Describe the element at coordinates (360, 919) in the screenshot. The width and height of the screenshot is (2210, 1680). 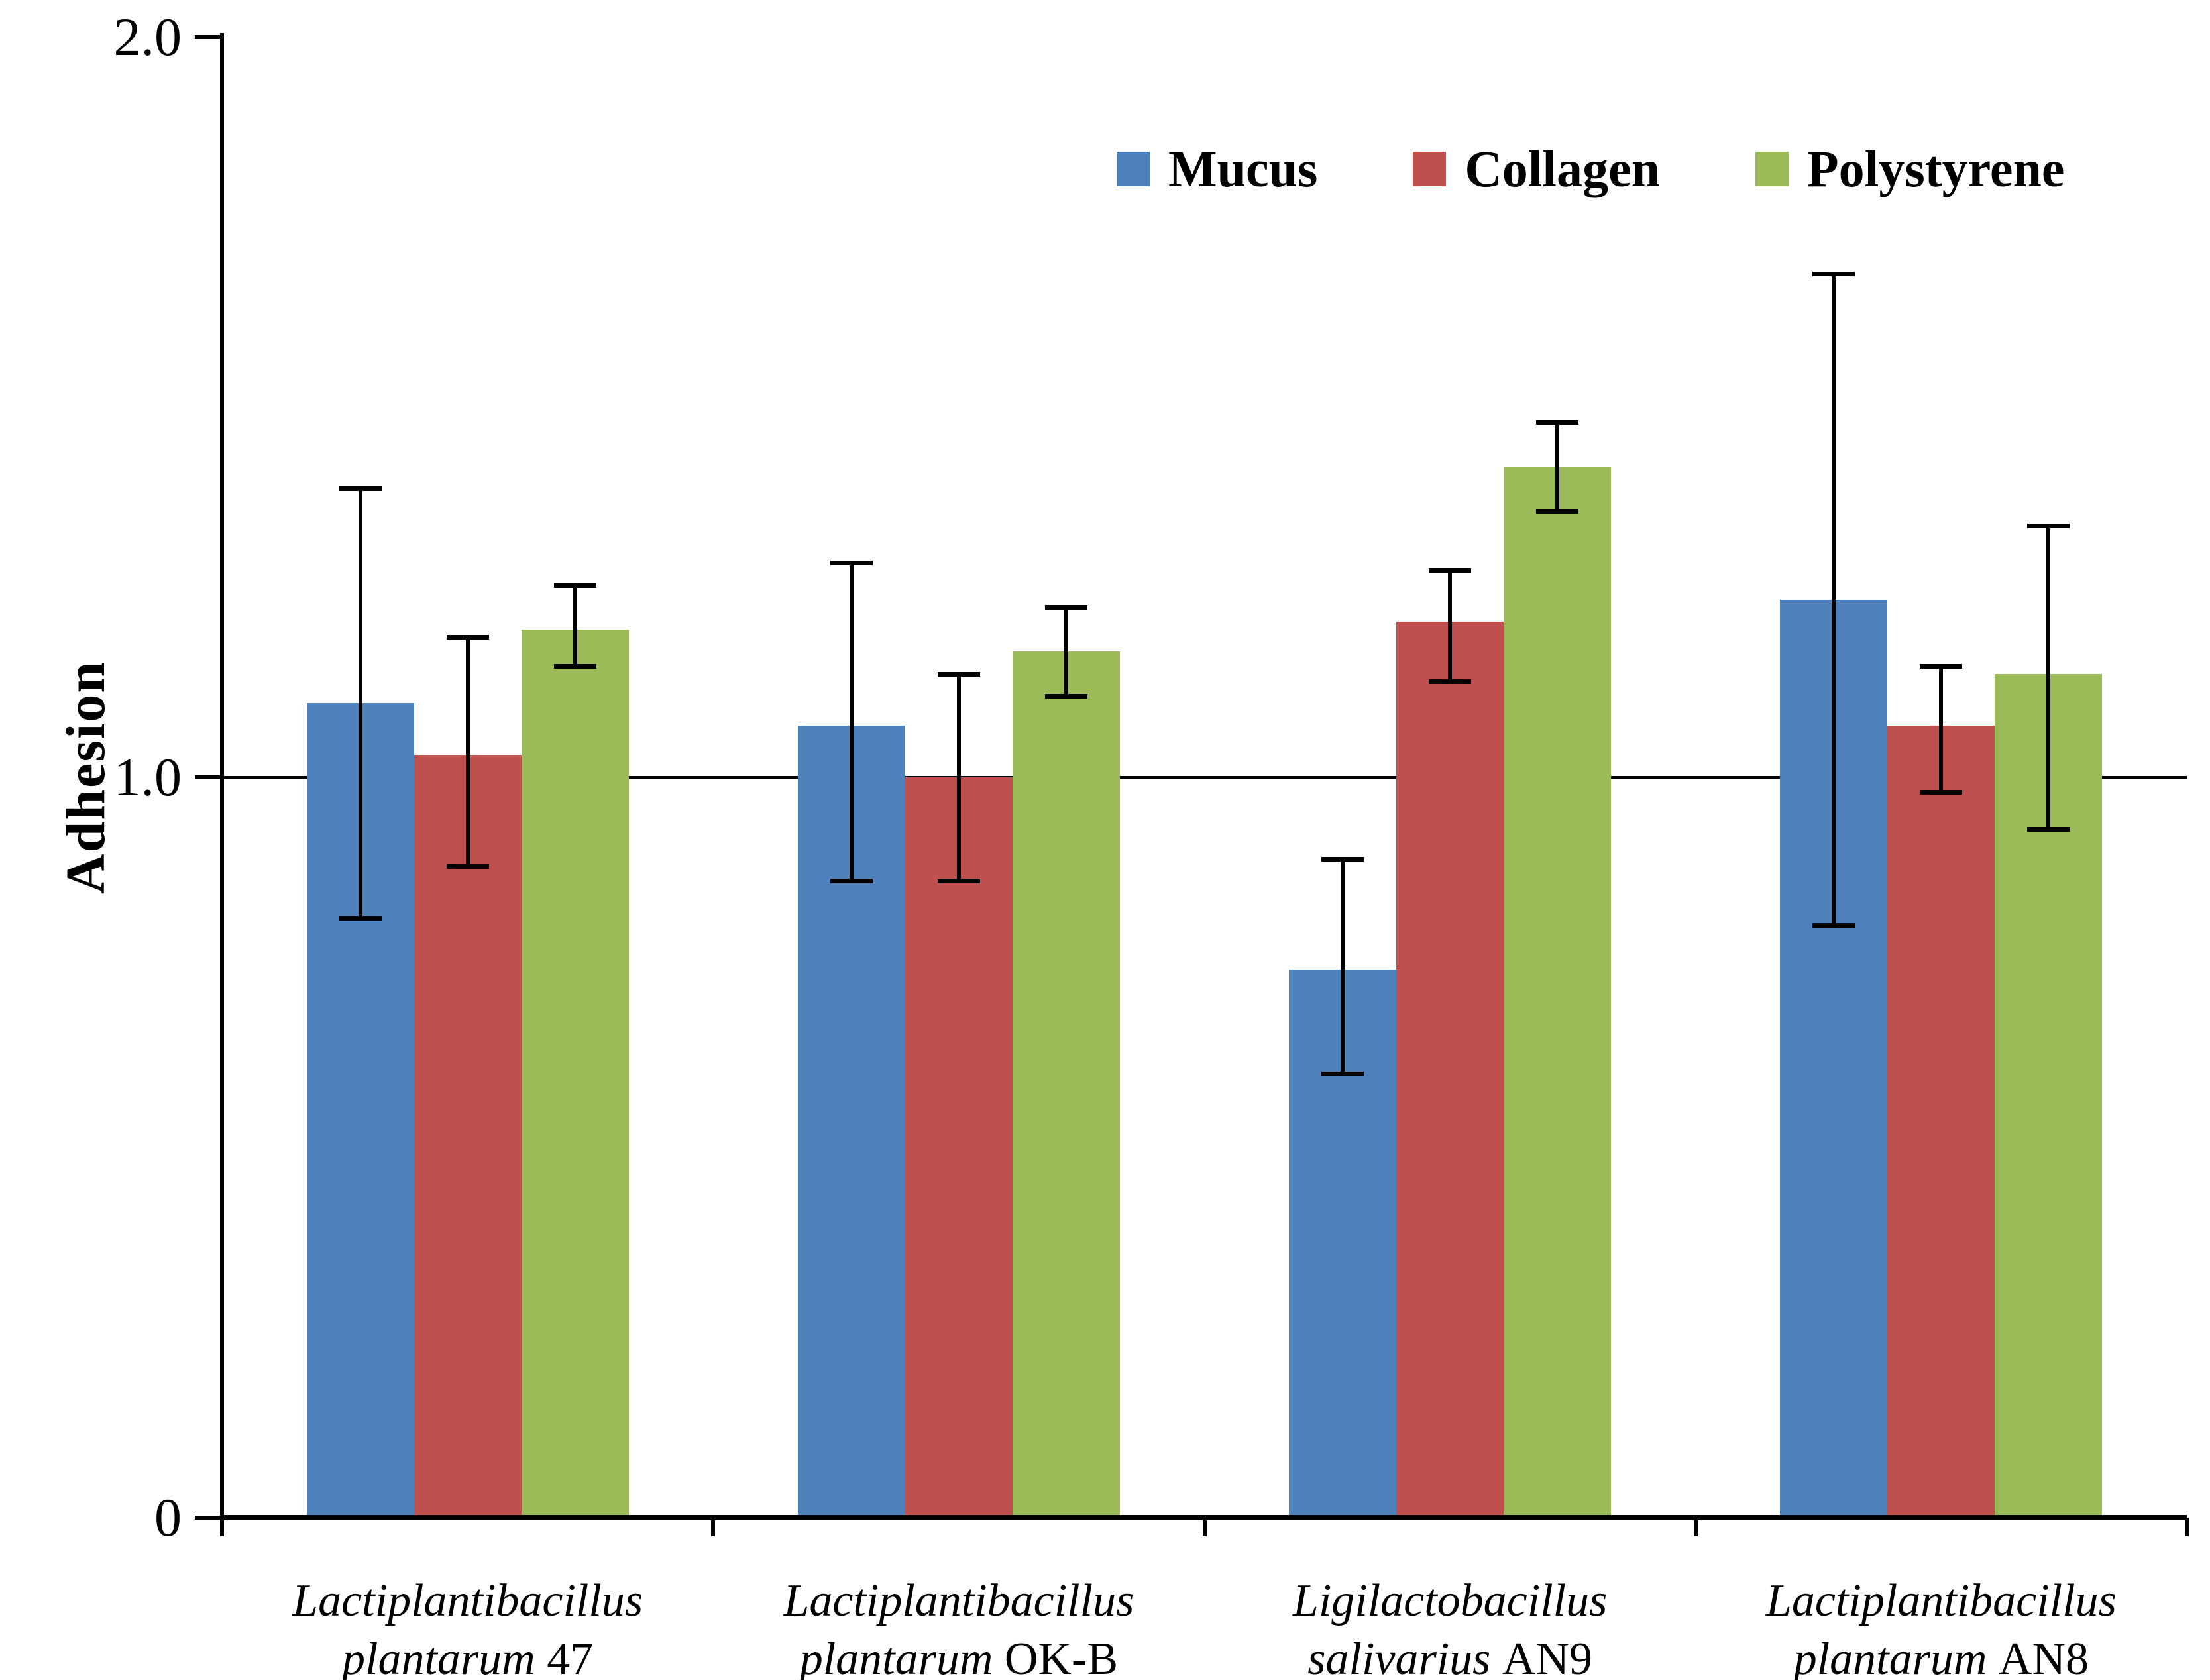
I see `errorbar-cap-bottom-mucus-group1` at that location.